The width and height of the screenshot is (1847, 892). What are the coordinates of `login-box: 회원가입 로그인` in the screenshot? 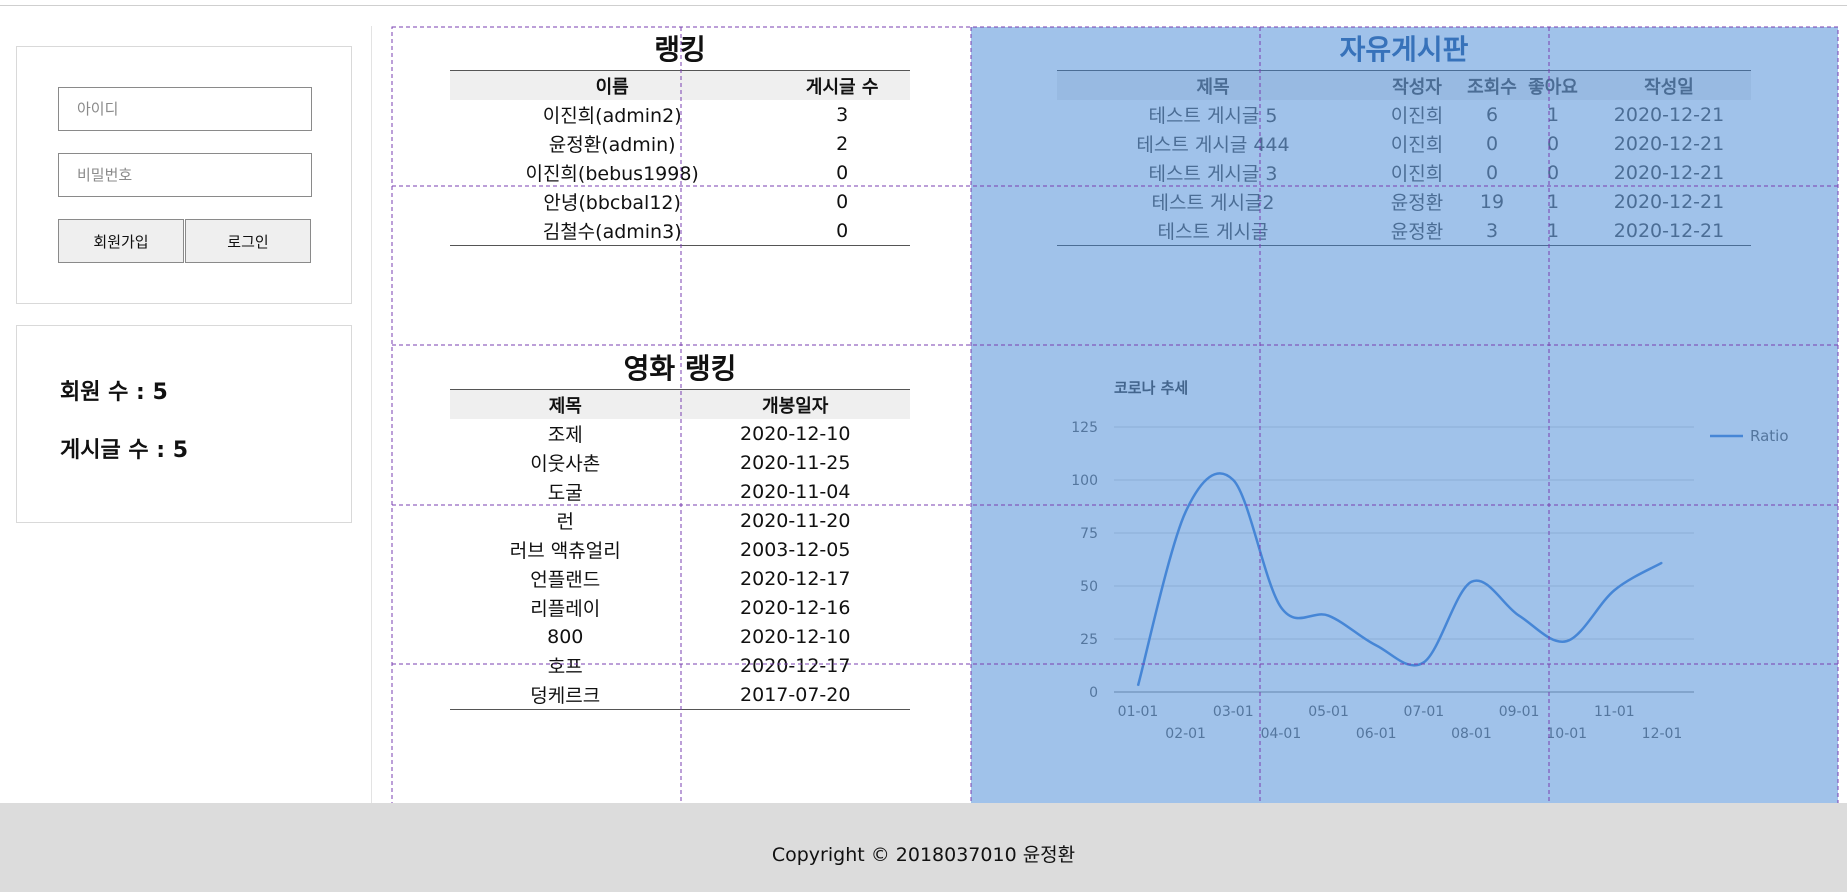 It's located at (184, 175).